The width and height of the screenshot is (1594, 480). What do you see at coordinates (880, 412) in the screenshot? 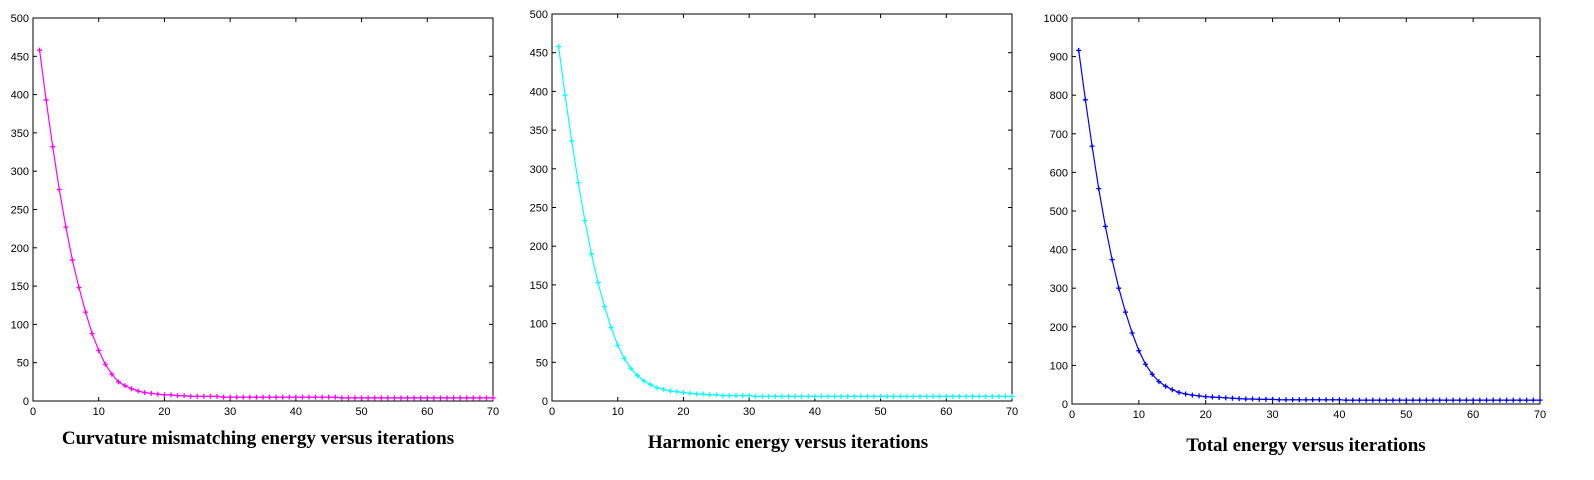
I see `x-tick-label: 50` at bounding box center [880, 412].